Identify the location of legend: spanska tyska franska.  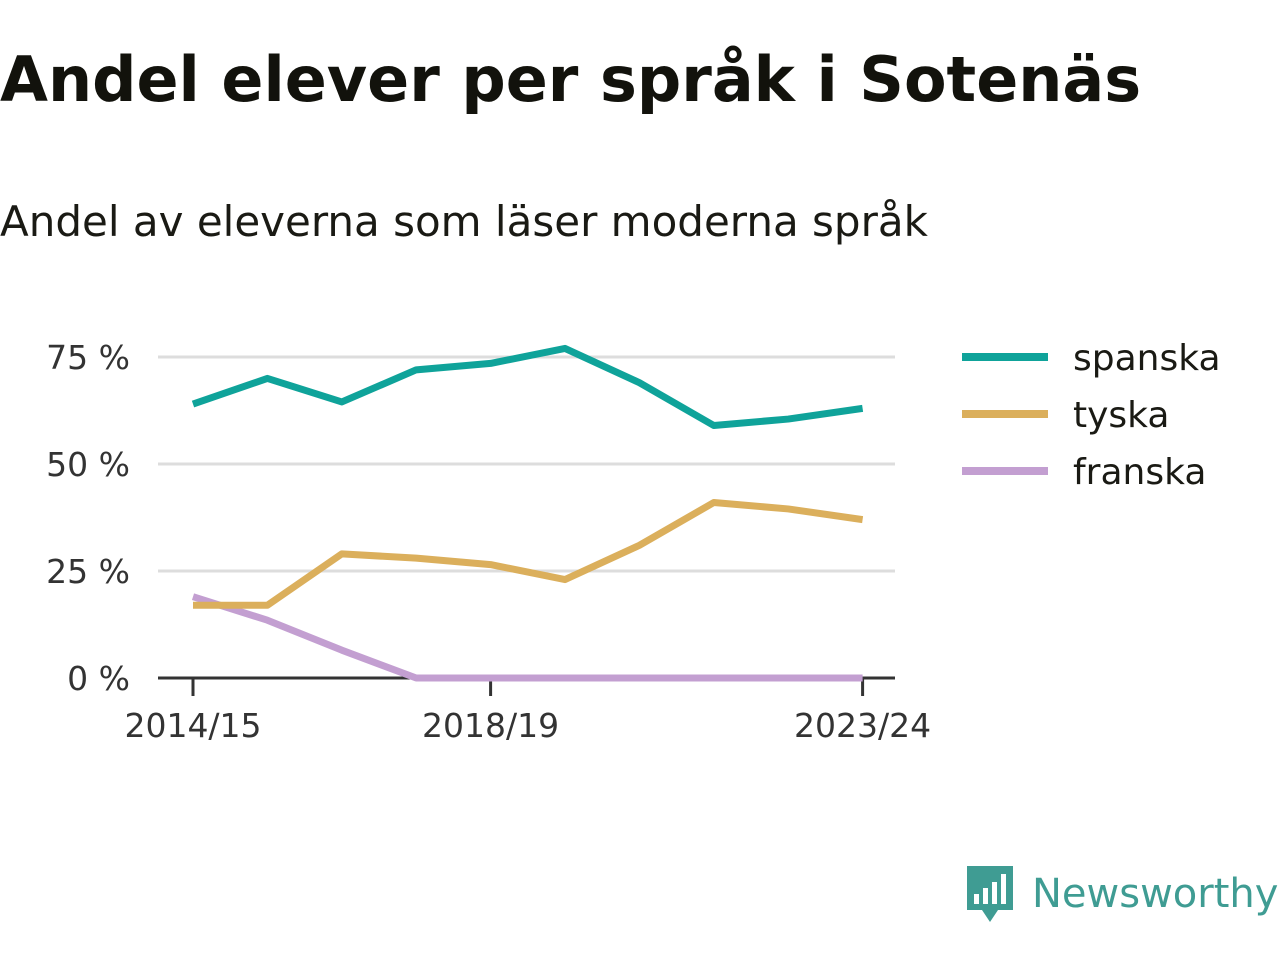
(1091, 415).